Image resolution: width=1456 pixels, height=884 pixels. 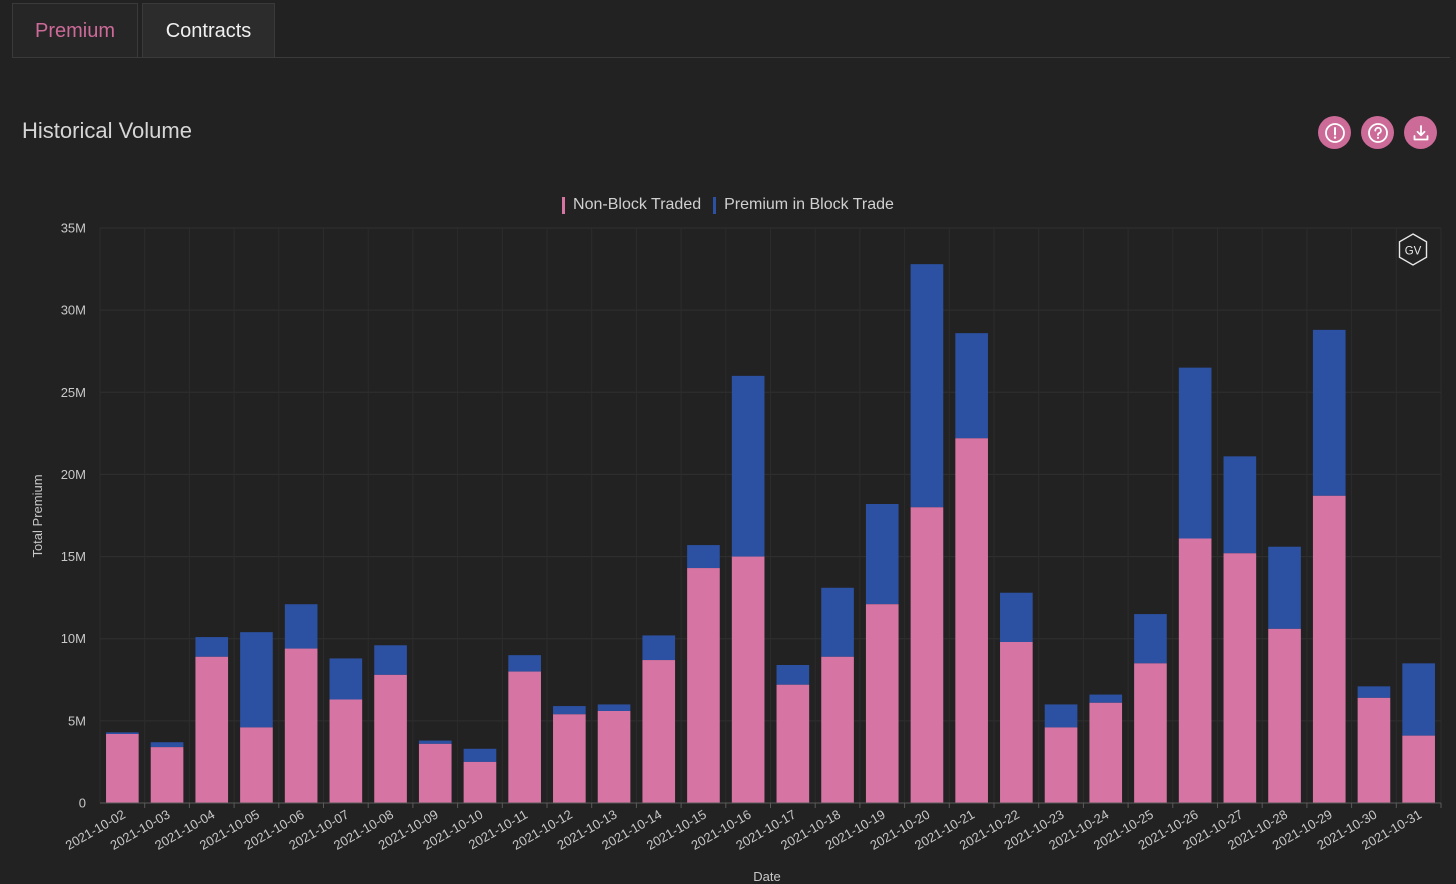 I want to click on tab-divider, so click(x=731, y=57).